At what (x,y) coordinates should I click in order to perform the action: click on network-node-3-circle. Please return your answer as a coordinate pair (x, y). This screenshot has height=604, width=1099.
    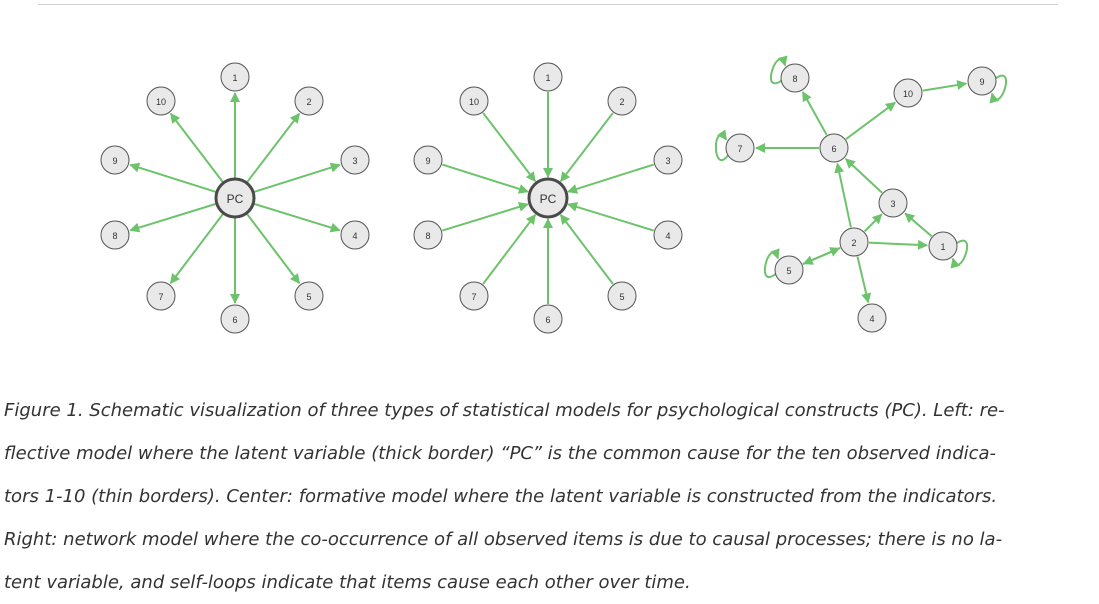
    Looking at the image, I should click on (893, 203).